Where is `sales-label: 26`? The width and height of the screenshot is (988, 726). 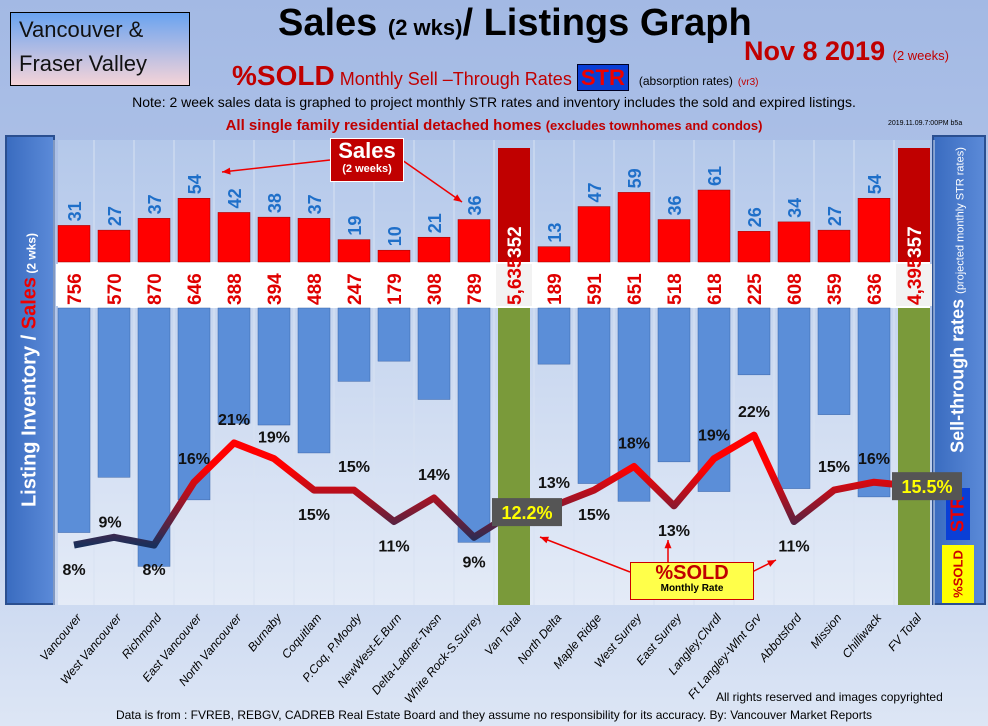
sales-label: 26 is located at coordinates (755, 217).